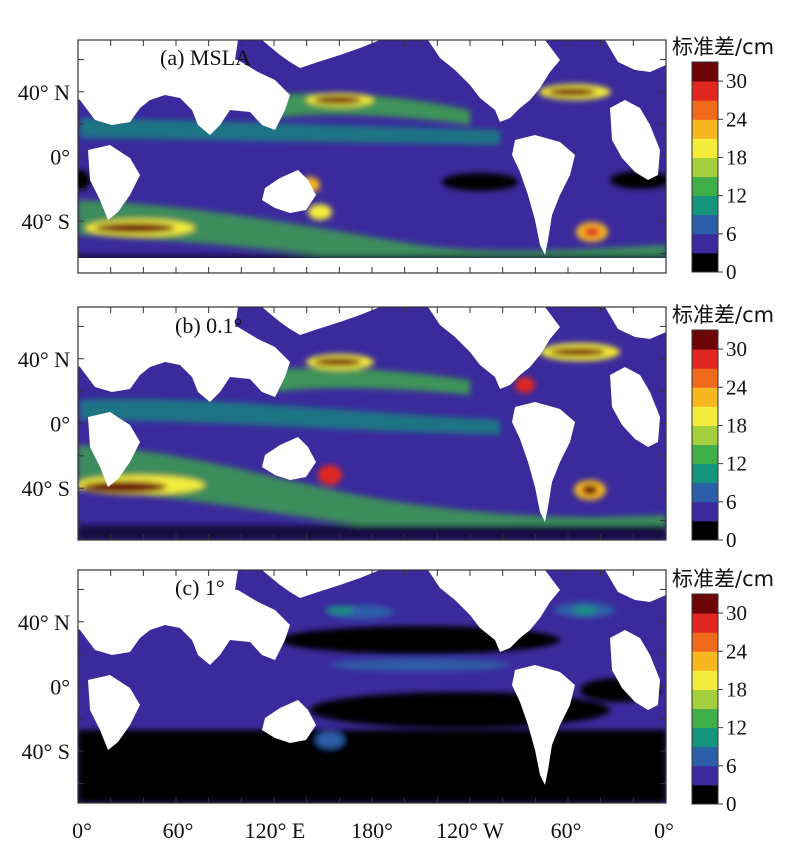 The height and width of the screenshot is (850, 800). I want to click on y-axis-labels: 40° N 0° 40° S 40° N 0° 40° S 40° N 0° 40° S, so click(44, 422).